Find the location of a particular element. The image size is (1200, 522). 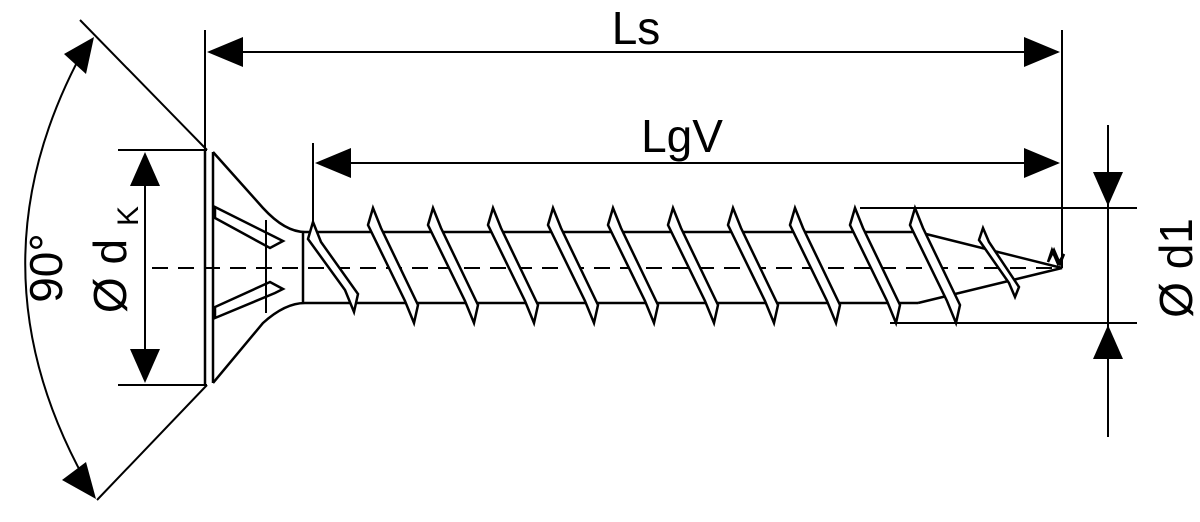

head-upper-profile is located at coordinates (565, 192).